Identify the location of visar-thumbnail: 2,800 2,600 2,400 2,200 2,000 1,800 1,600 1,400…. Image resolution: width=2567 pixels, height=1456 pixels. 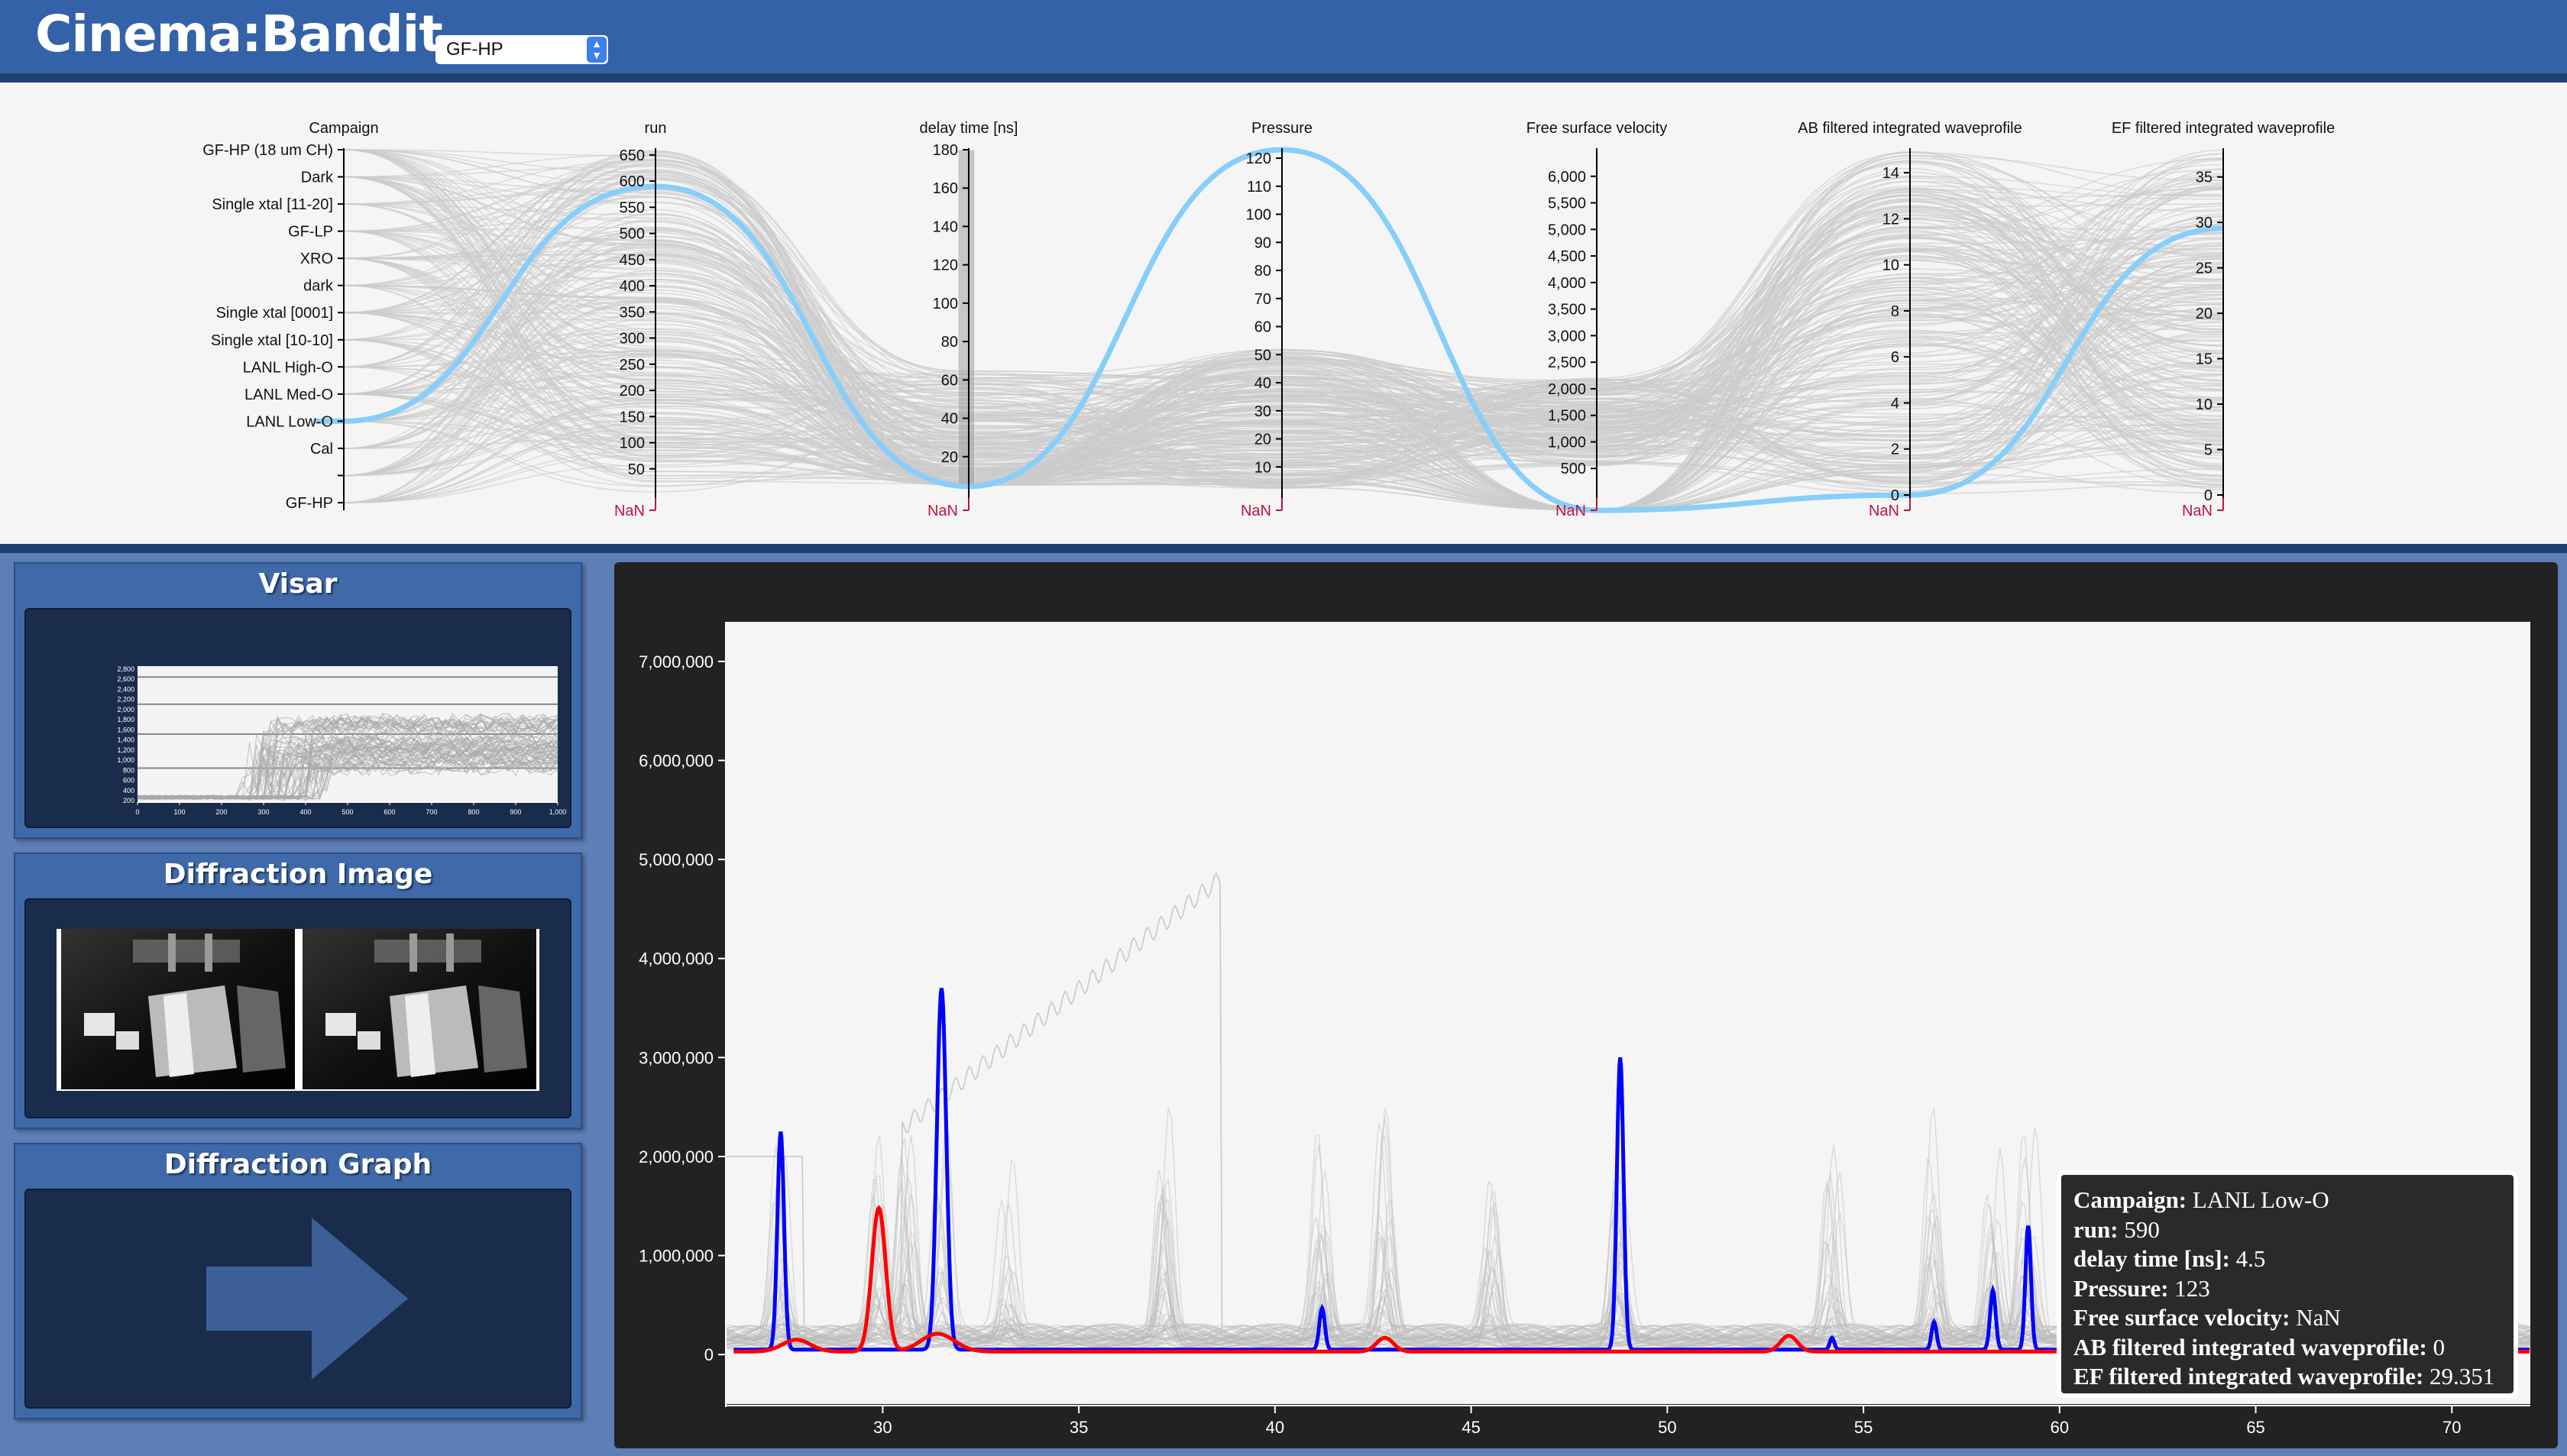
(297, 718).